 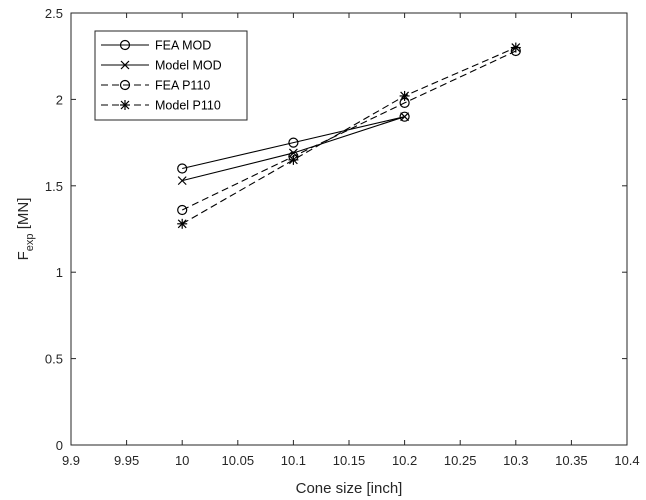 What do you see at coordinates (515, 460) in the screenshot?
I see `x-tick-label: 10.3` at bounding box center [515, 460].